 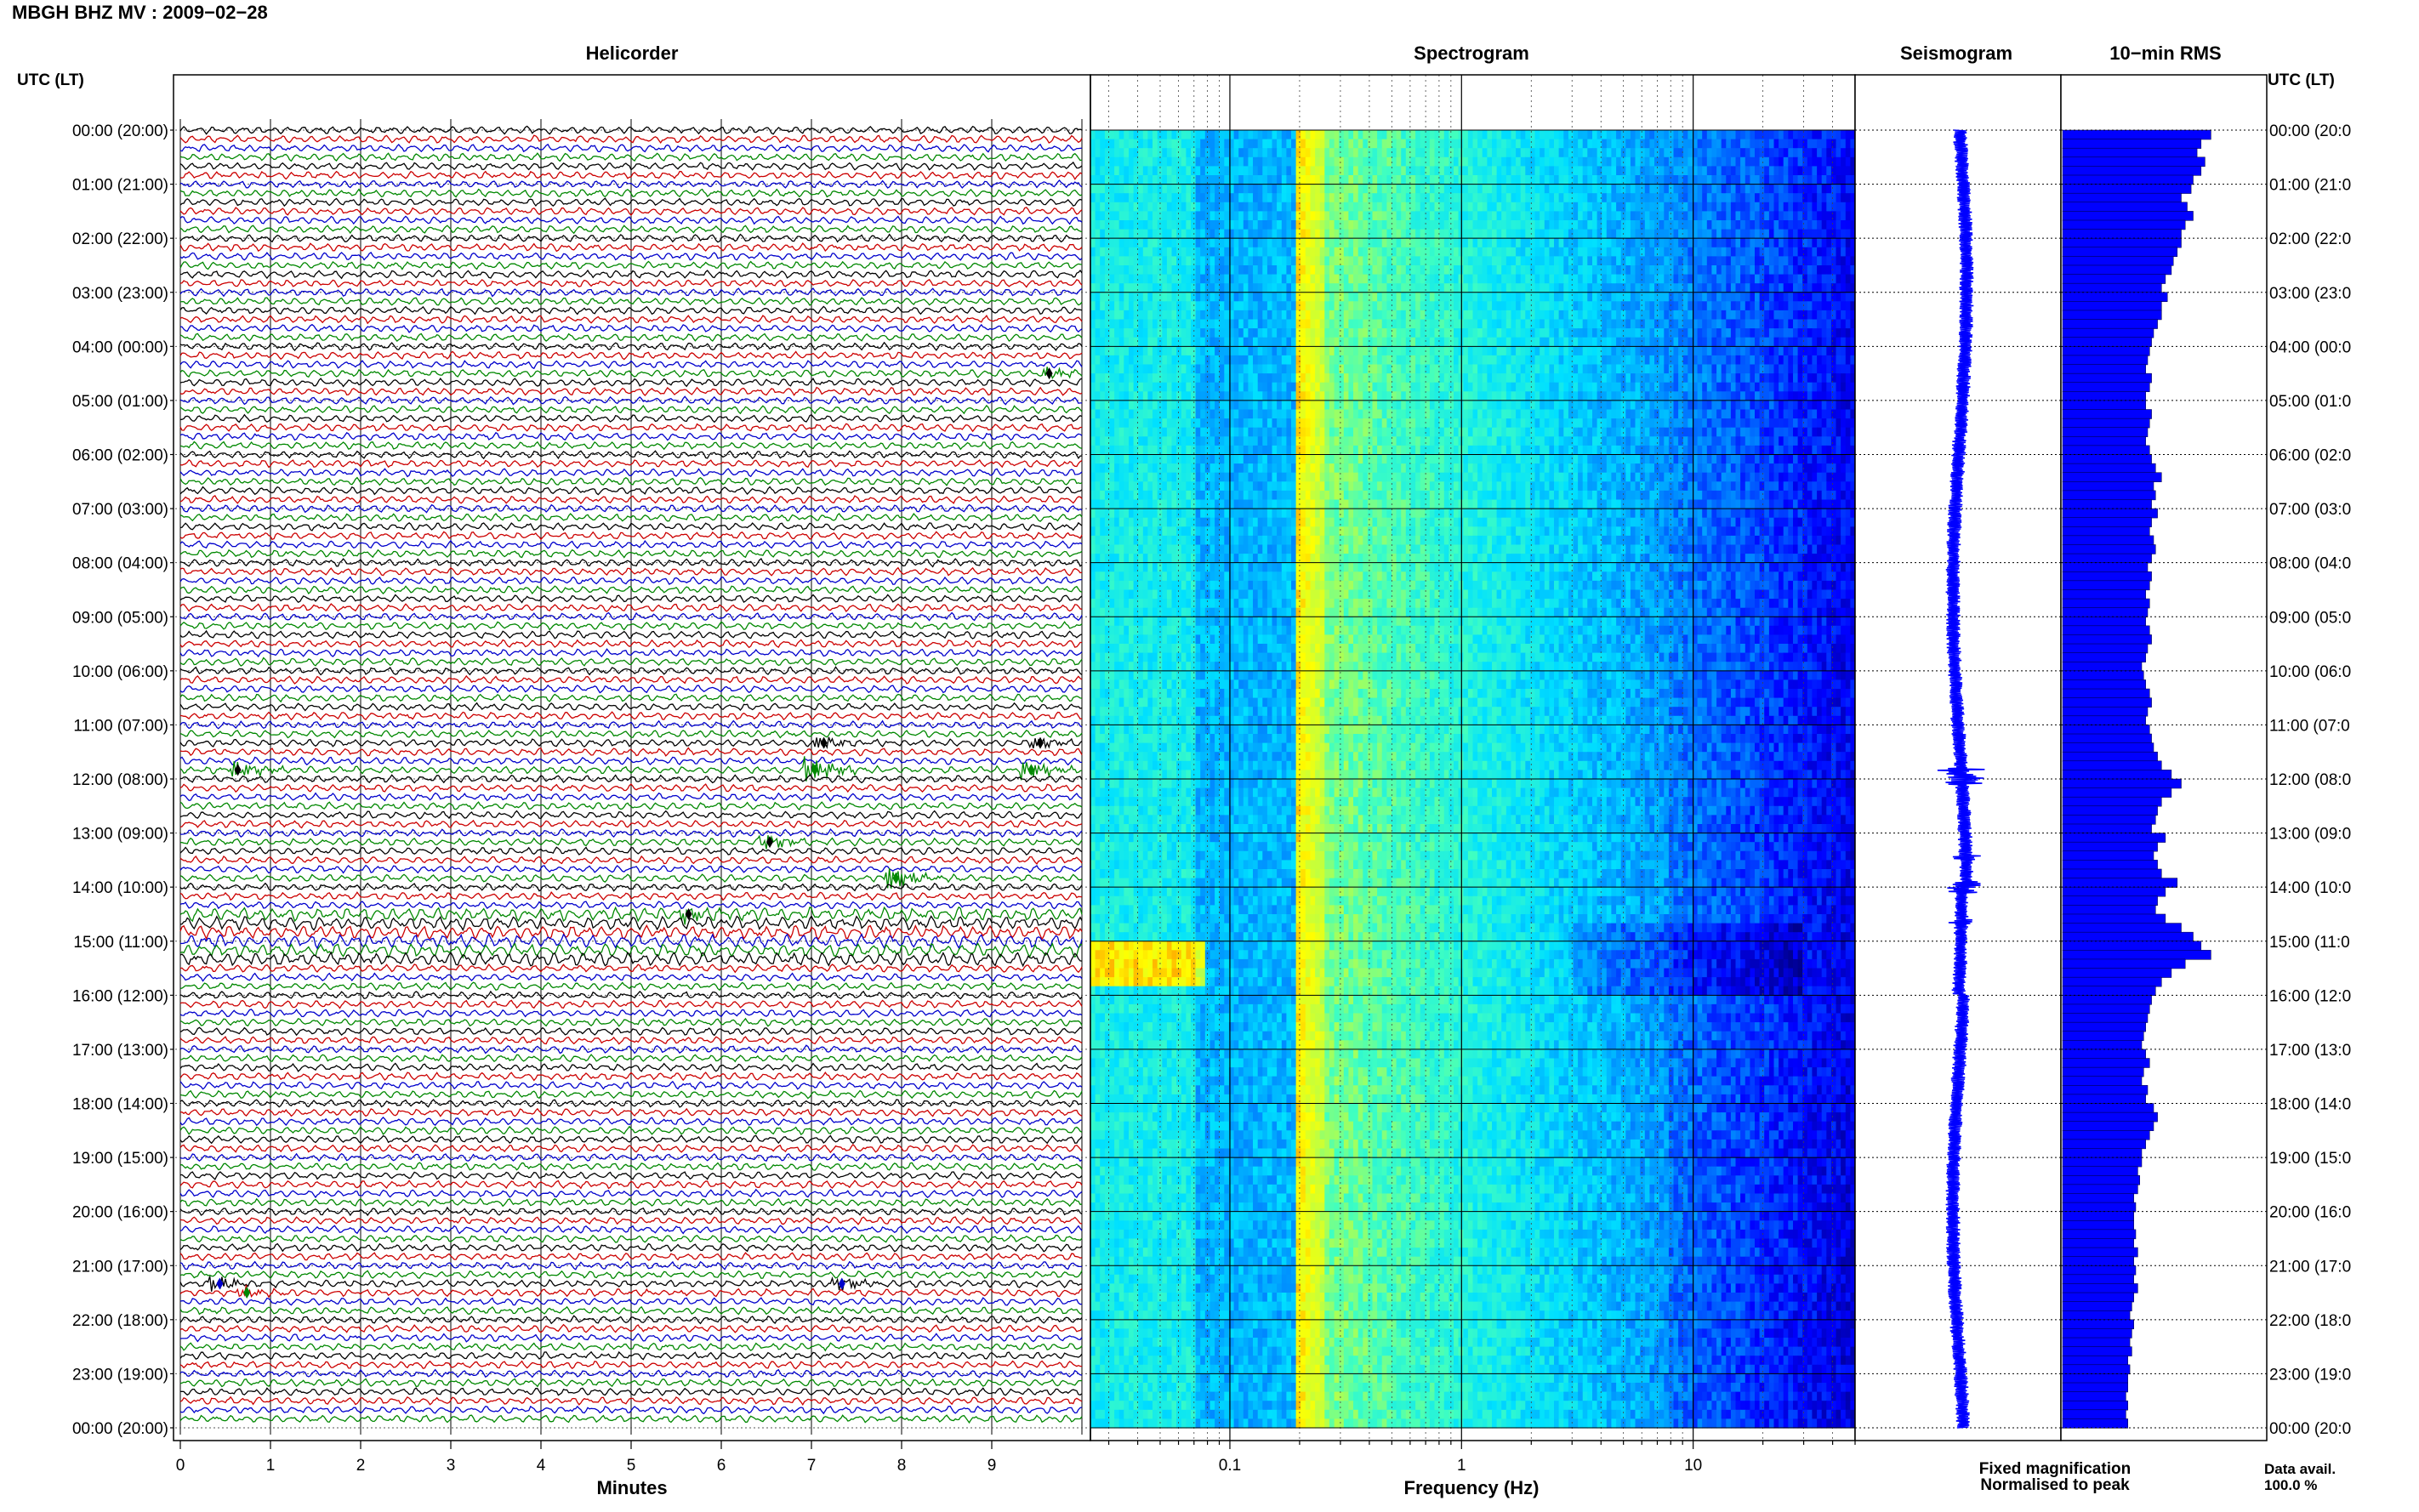 I want to click on right-time-label: 10:00 (06:0, so click(x=2310, y=672).